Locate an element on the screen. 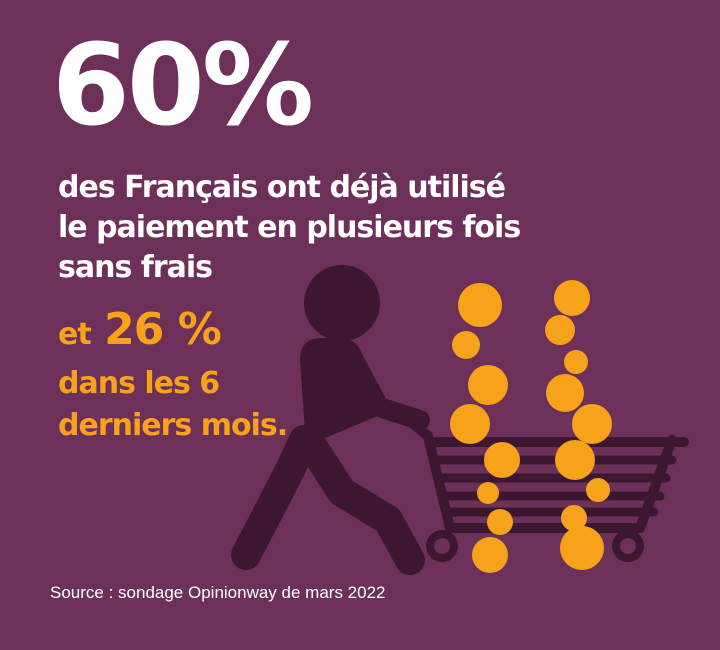 Image resolution: width=720 pixels, height=650 pixels. shopping-cart-icon is located at coordinates (546, 488).